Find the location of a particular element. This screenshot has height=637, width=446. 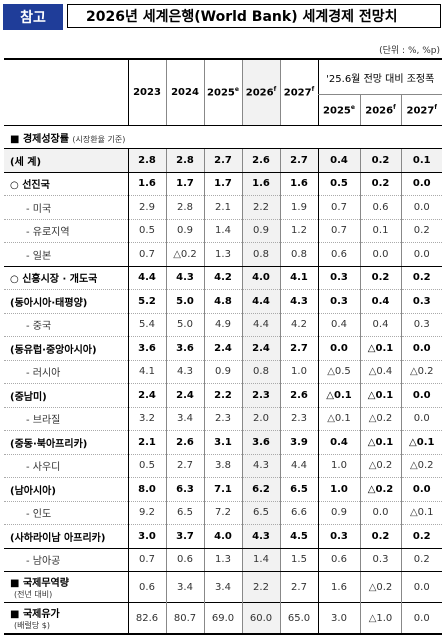

table-row: (동아시아·태평양) 5.2 5.0 4.8 4.4 4.3 0.3 0.4 0.3 is located at coordinates (223, 301).